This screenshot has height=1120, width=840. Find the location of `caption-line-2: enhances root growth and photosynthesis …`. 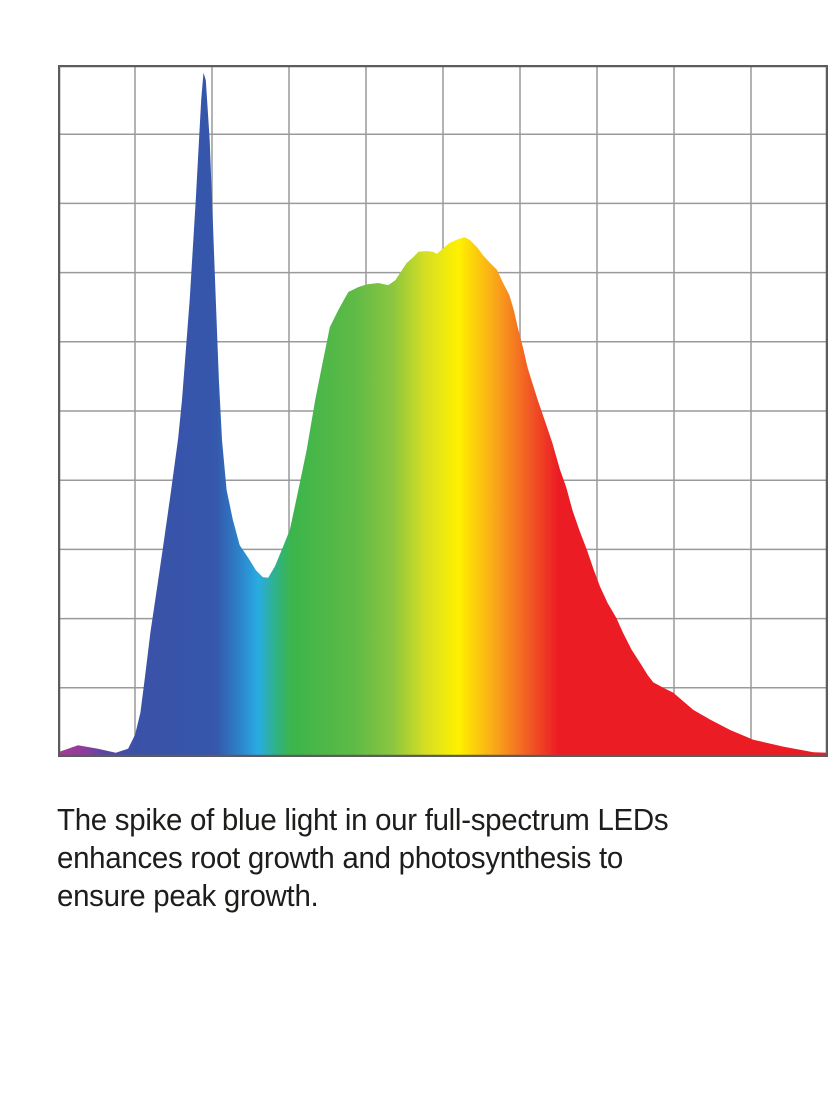

caption-line-2: enhances root growth and photosynthesis … is located at coordinates (340, 857).